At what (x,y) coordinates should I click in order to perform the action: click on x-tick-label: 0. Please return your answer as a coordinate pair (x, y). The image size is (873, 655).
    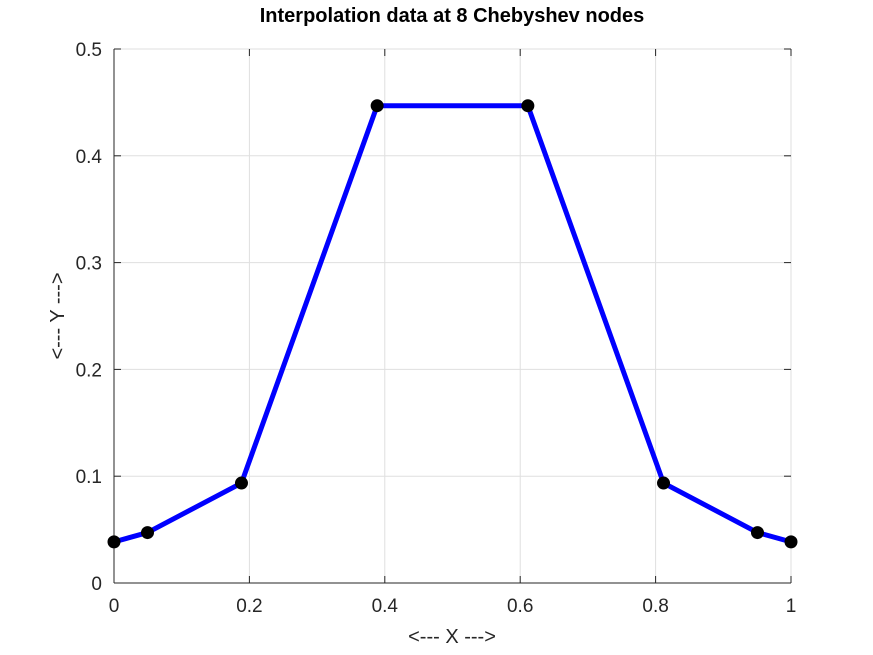
    Looking at the image, I should click on (114, 606).